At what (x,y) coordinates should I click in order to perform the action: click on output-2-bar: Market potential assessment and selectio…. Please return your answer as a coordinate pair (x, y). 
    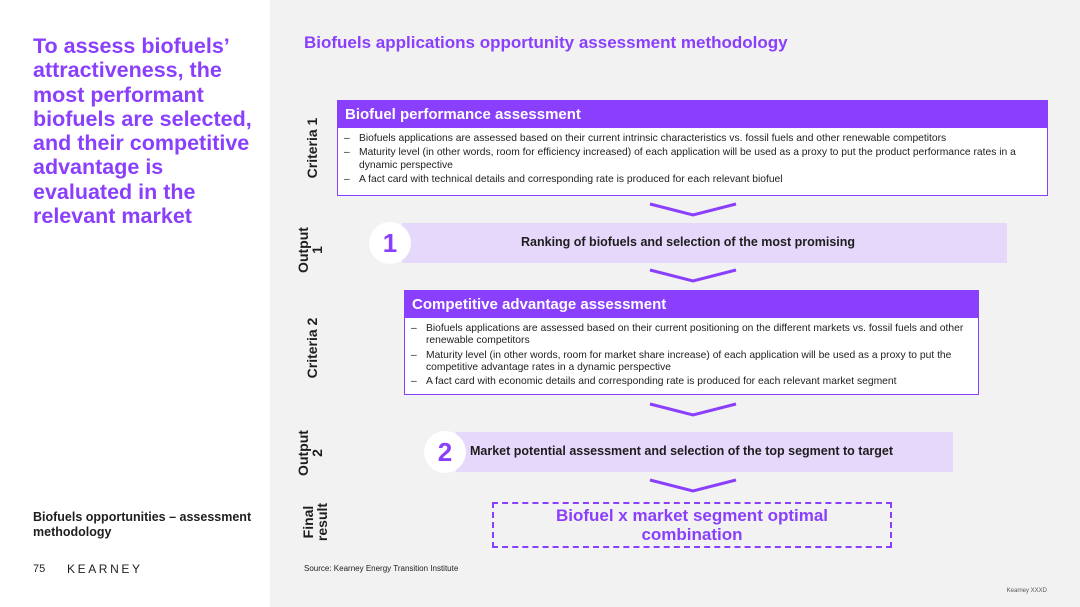
    Looking at the image, I should click on (704, 452).